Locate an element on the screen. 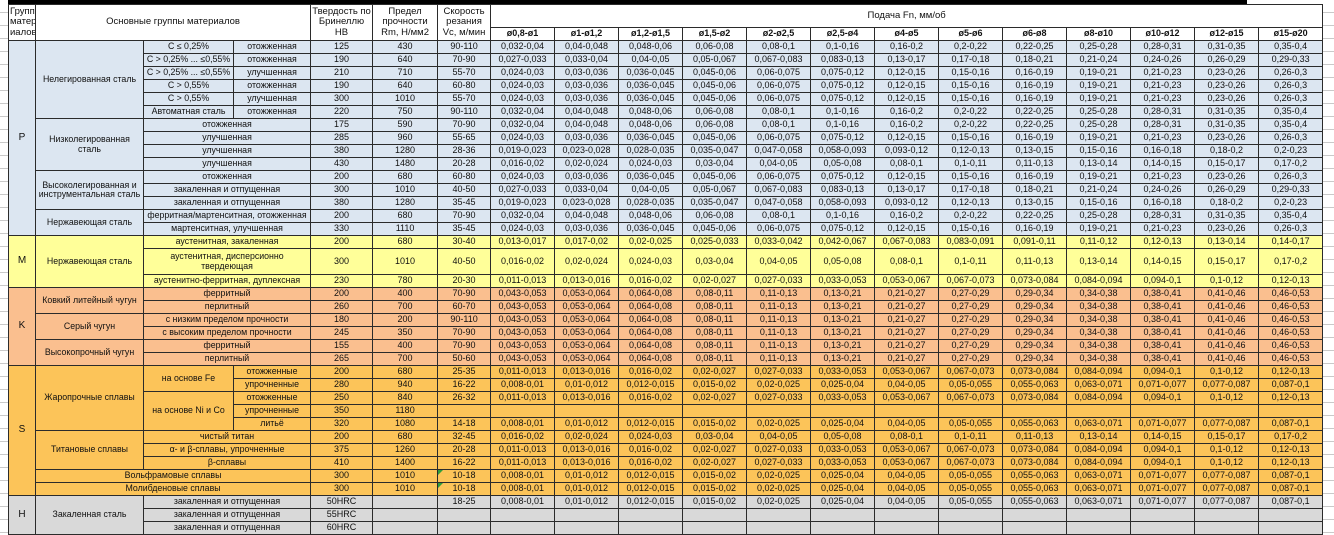  feed-cell: 0,064-0,08 is located at coordinates (651, 307).